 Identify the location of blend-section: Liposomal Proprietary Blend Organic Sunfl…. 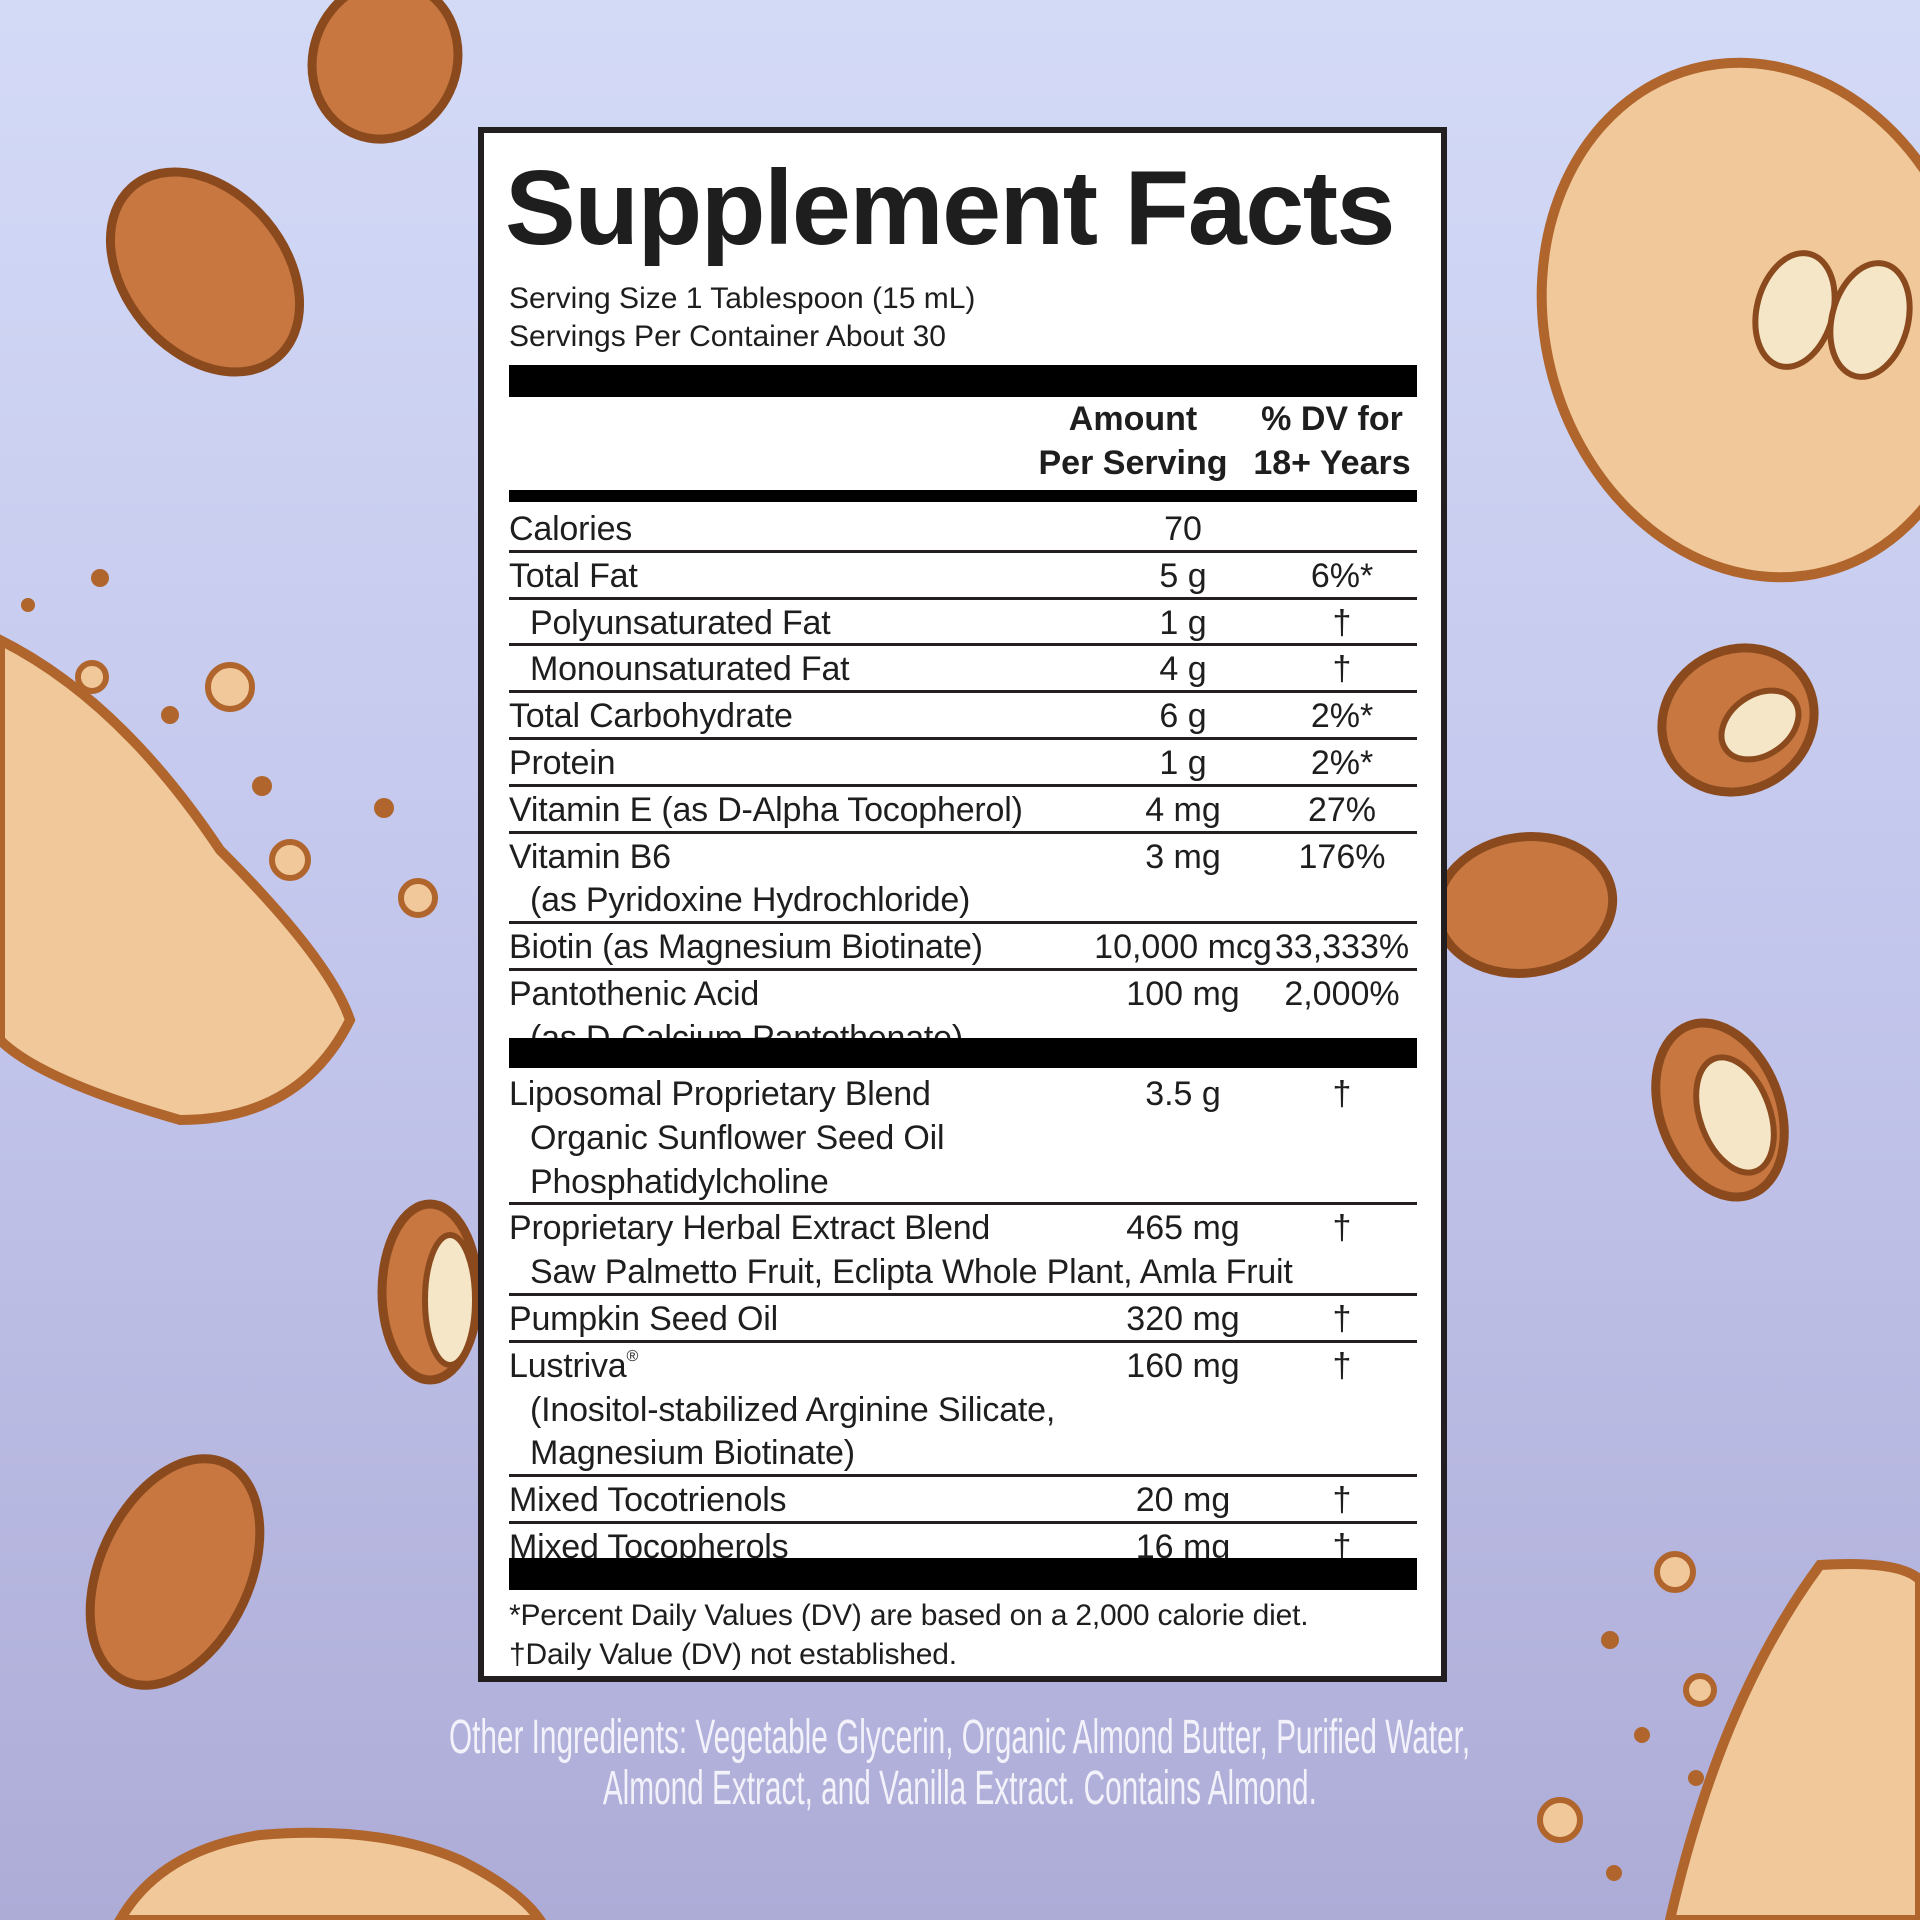
(963, 1319).